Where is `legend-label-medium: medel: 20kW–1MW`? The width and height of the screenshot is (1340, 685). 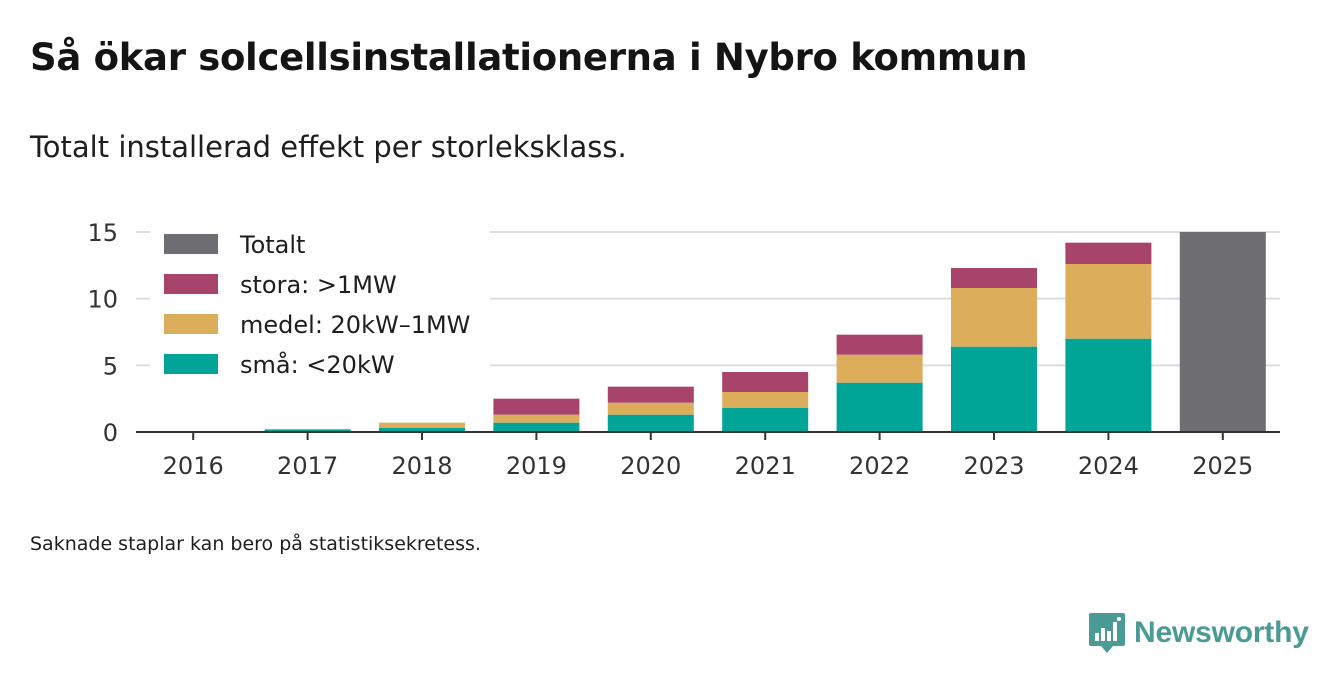 legend-label-medium: medel: 20kW–1MW is located at coordinates (355, 325).